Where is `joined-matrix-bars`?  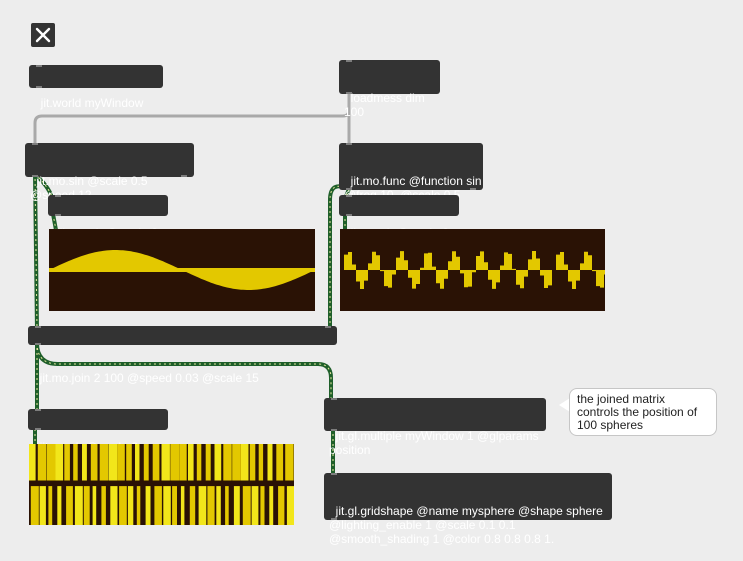 joined-matrix-bars is located at coordinates (162, 484).